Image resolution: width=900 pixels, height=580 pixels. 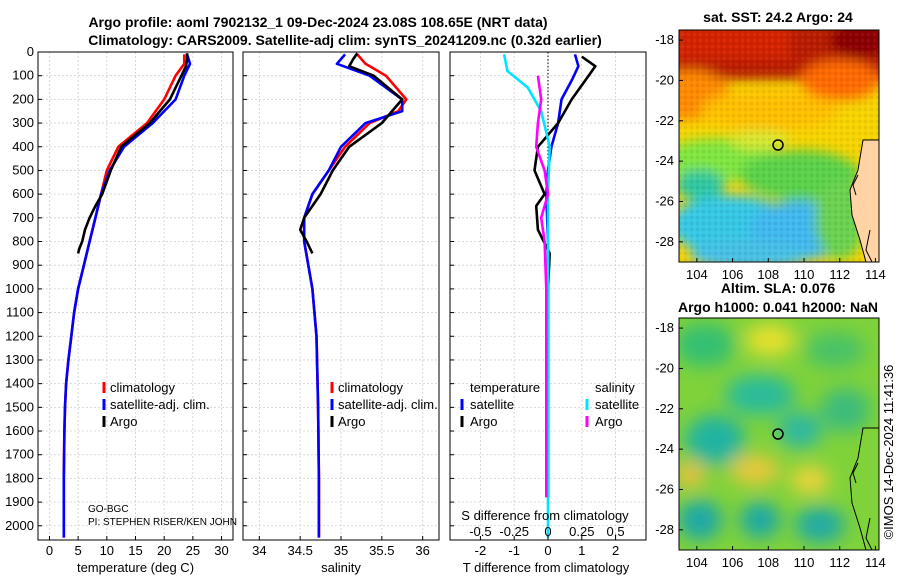 What do you see at coordinates (581, 531) in the screenshot?
I see `salinity-diff-tick-label: 0.25` at bounding box center [581, 531].